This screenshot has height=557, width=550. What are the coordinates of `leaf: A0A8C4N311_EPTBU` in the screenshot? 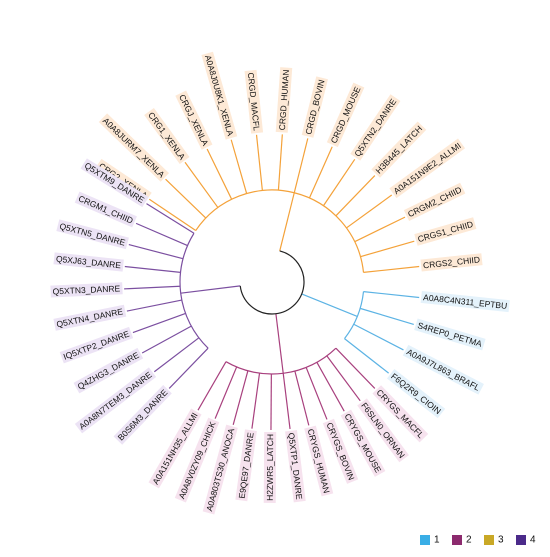 It's located at (465, 301).